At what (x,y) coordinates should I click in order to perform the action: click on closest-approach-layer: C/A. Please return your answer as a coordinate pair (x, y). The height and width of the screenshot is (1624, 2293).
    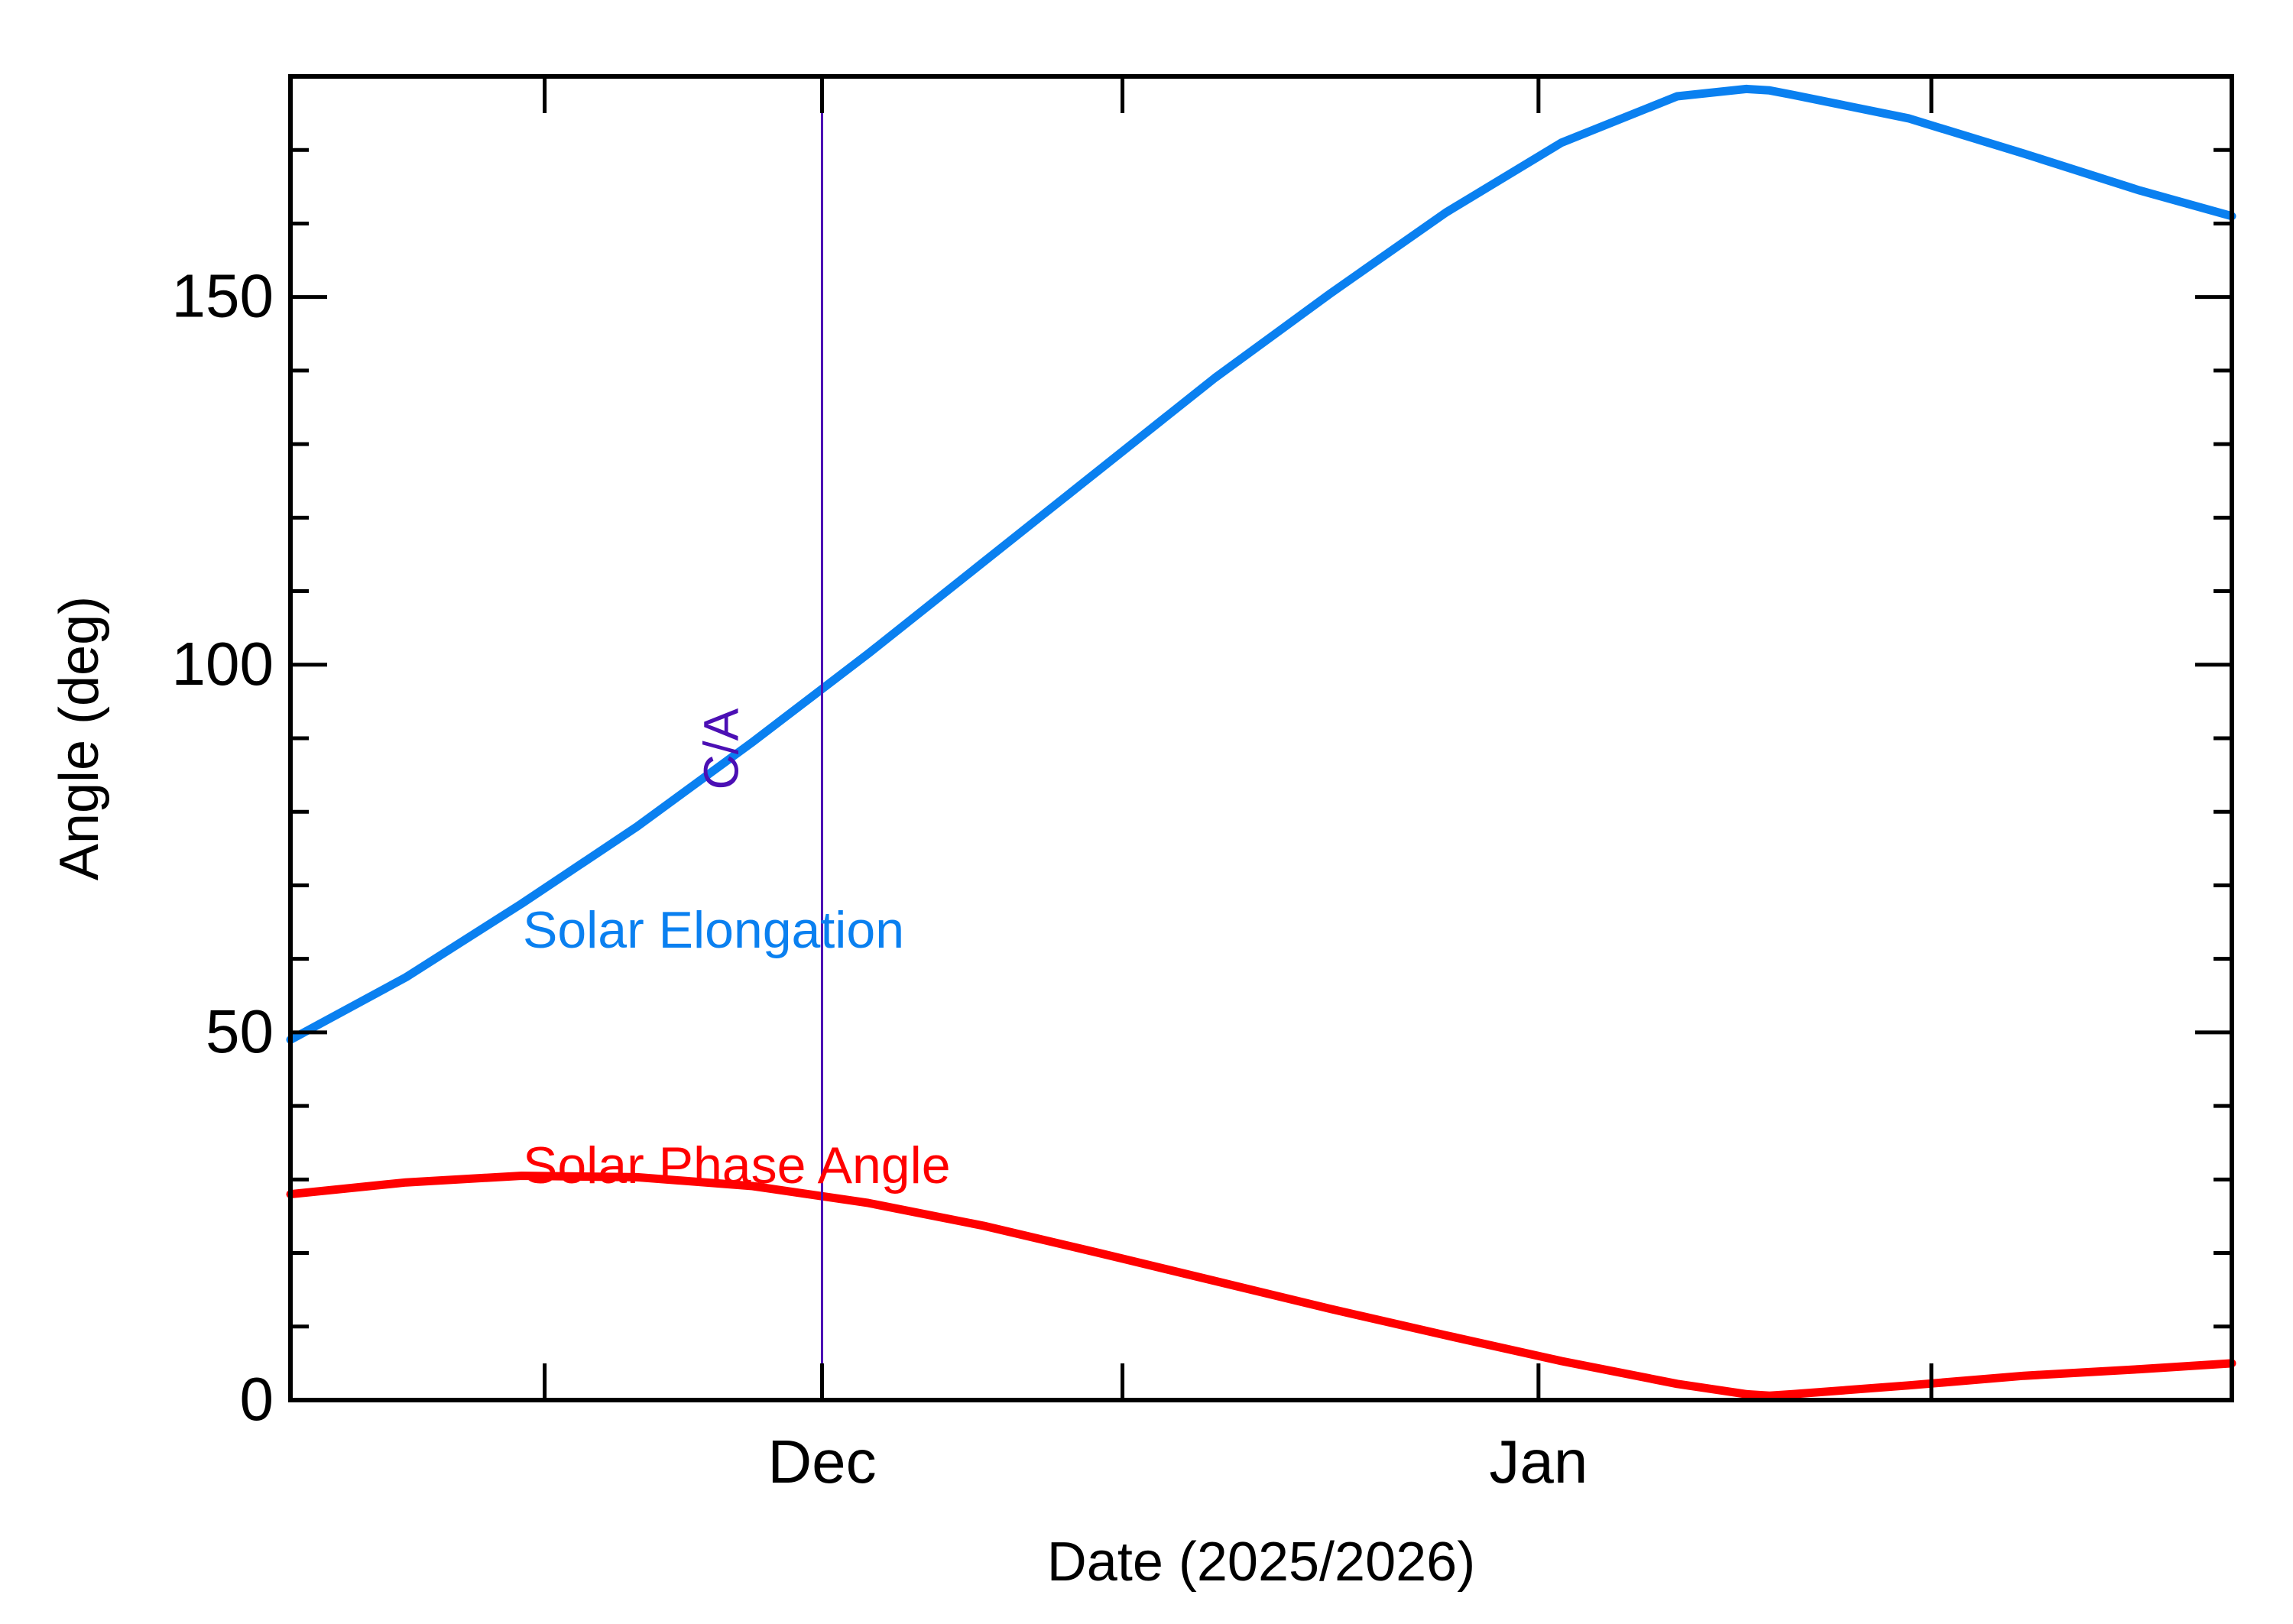
    Looking at the image, I should click on (758, 738).